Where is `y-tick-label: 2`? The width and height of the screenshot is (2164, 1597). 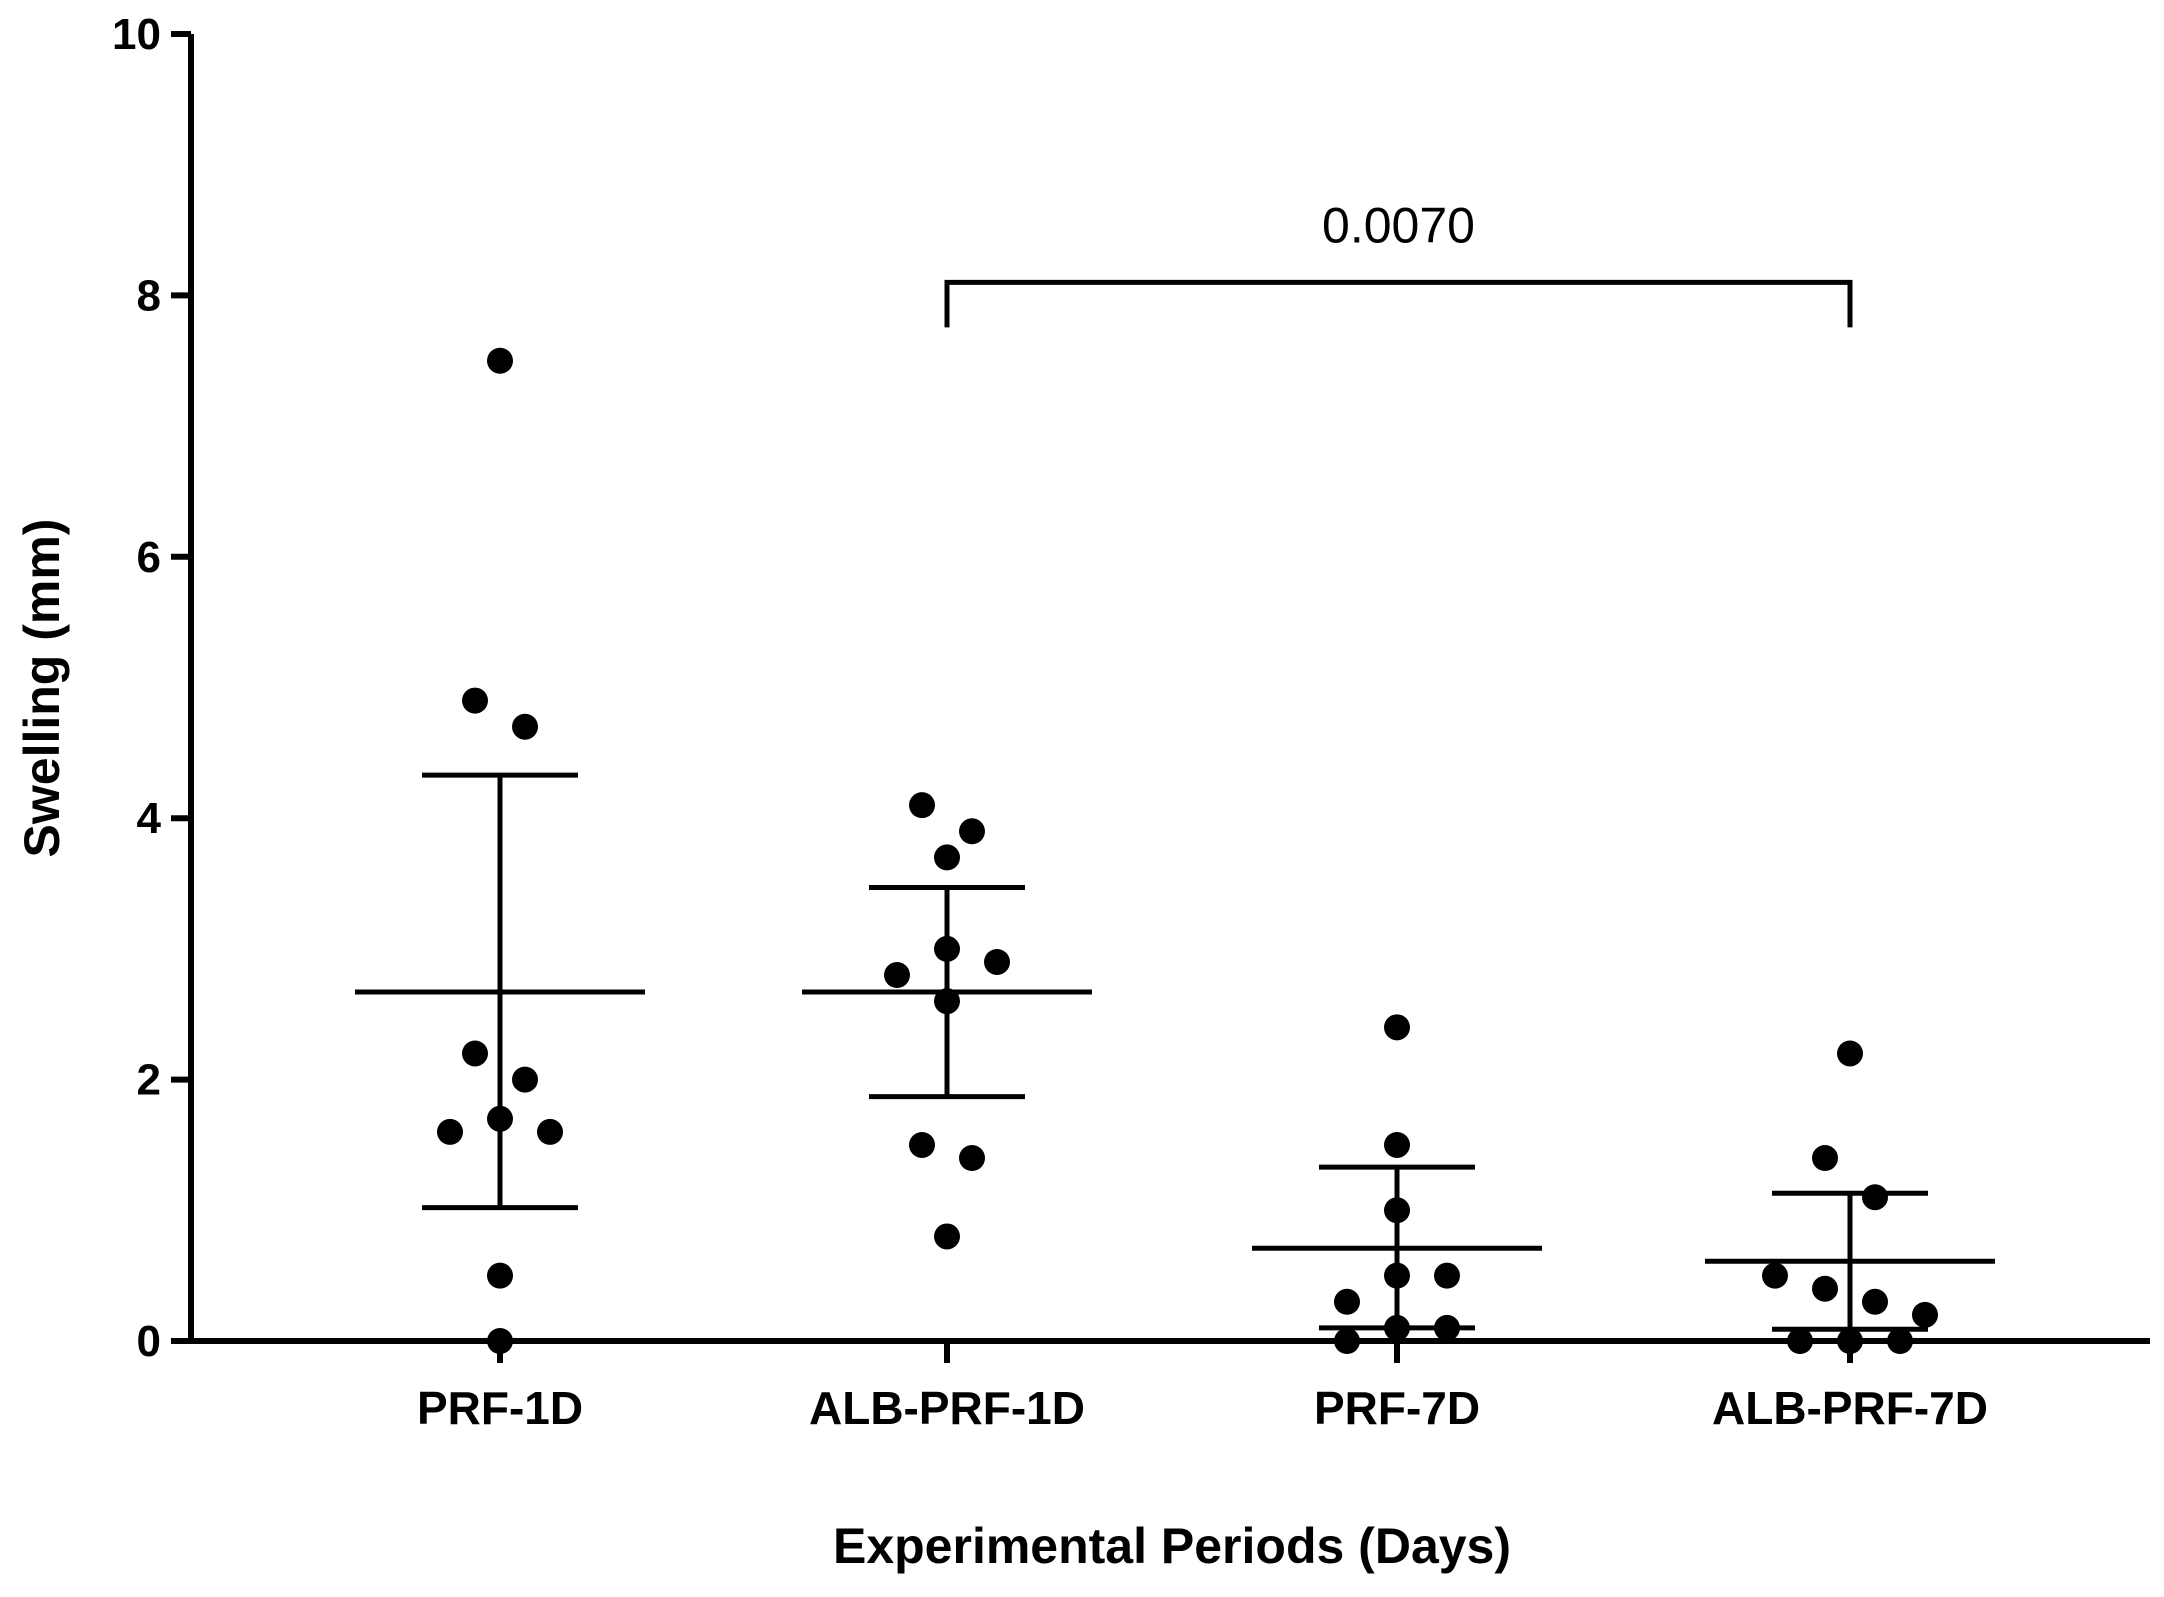 y-tick-label: 2 is located at coordinates (149, 1080).